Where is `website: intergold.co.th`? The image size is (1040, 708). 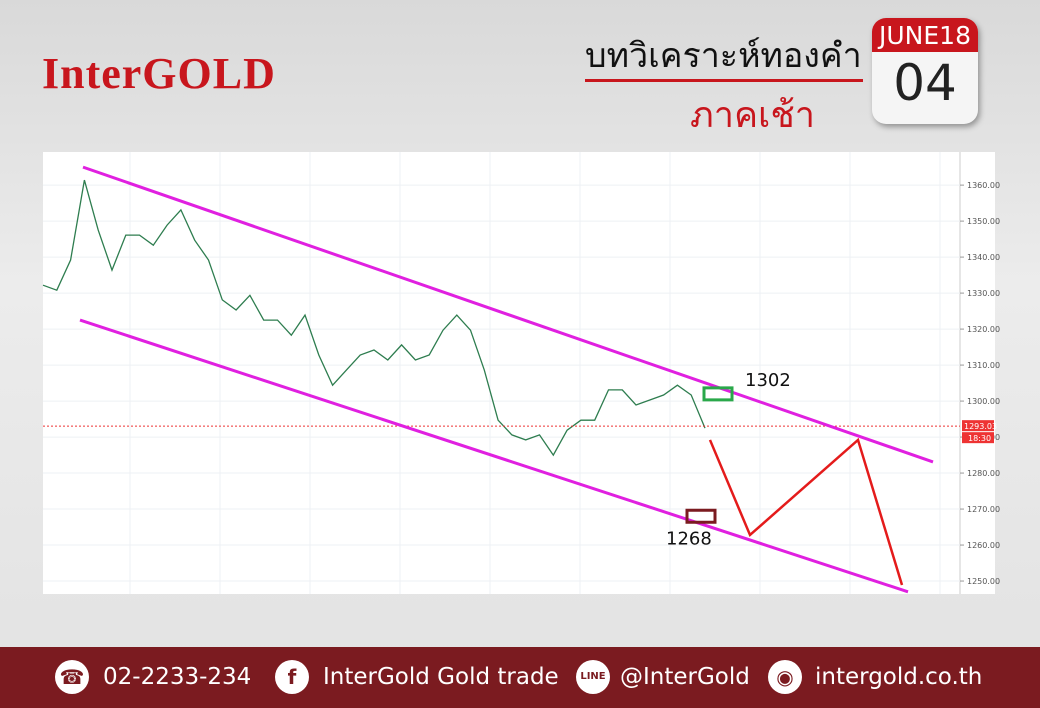 website: intergold.co.th is located at coordinates (899, 677).